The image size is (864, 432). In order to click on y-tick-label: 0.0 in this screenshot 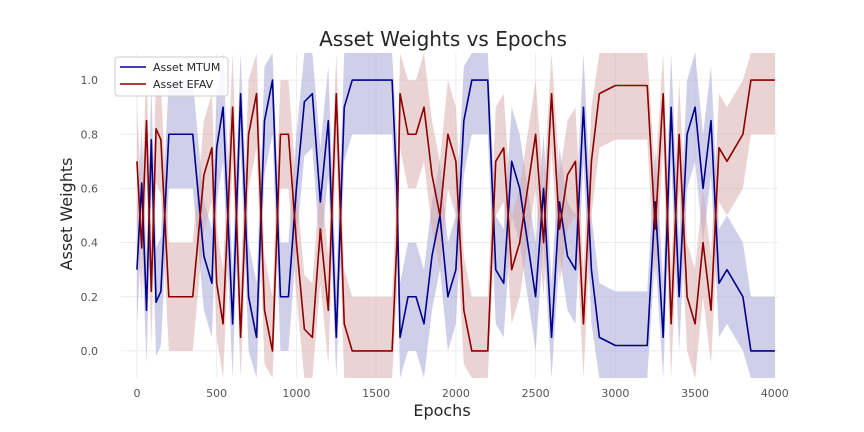, I will do `click(90, 351)`.